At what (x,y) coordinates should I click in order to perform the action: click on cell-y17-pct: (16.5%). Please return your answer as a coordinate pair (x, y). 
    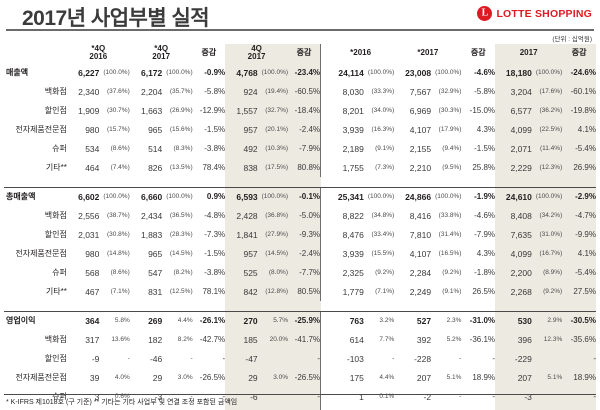
    Looking at the image, I should click on (450, 253).